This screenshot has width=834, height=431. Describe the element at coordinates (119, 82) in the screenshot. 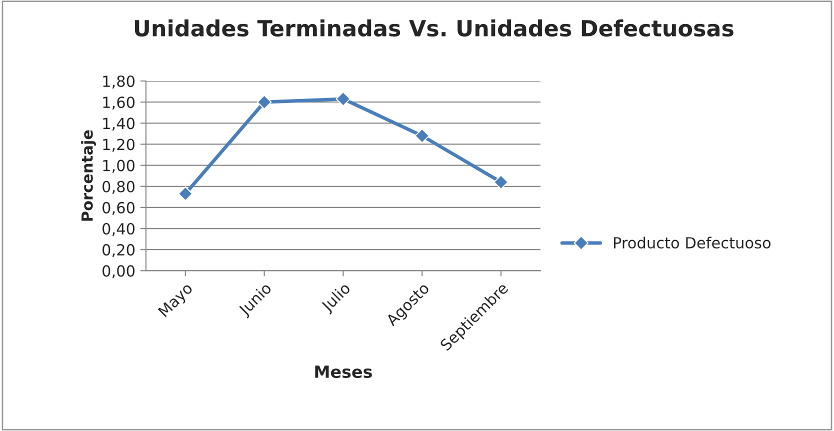

I see `y-tick-label: 1,80` at that location.